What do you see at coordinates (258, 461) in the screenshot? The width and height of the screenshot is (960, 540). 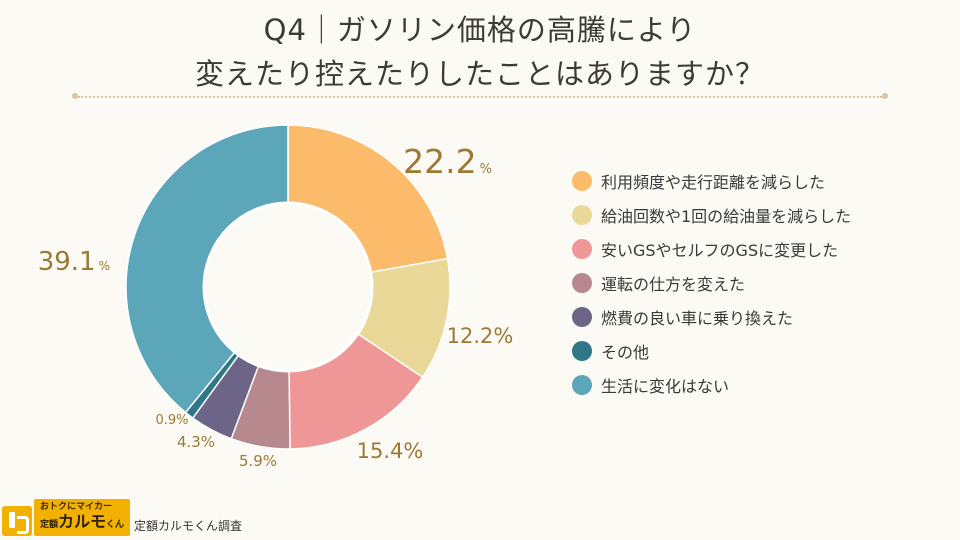 I see `value-label-4: 5.9%` at bounding box center [258, 461].